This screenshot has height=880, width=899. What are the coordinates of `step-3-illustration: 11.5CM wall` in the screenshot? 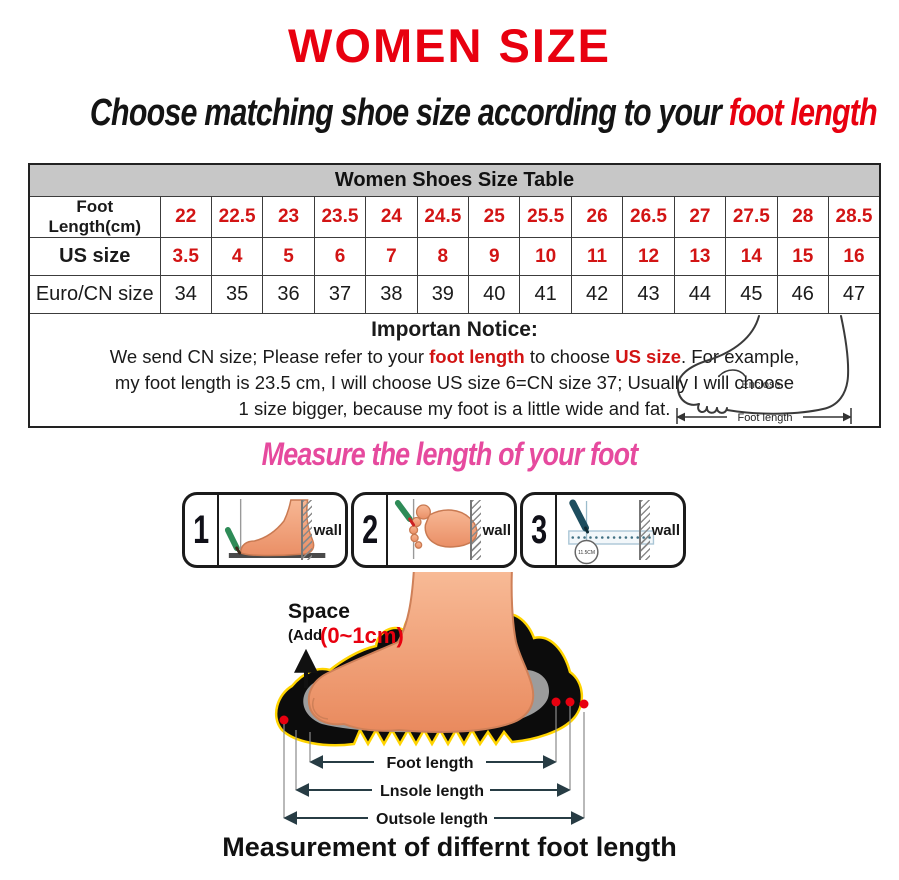 It's located at (620, 530).